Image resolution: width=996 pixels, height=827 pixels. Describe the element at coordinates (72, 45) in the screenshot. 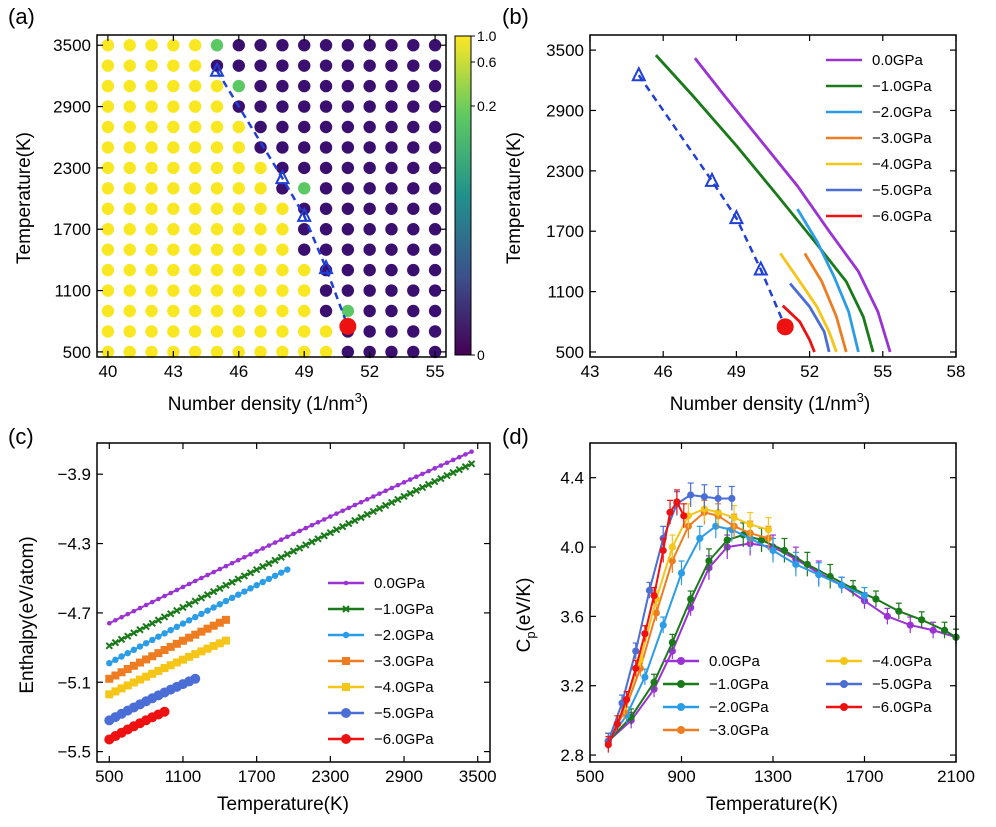

I see `panel-a-ytick-label: 3500` at that location.